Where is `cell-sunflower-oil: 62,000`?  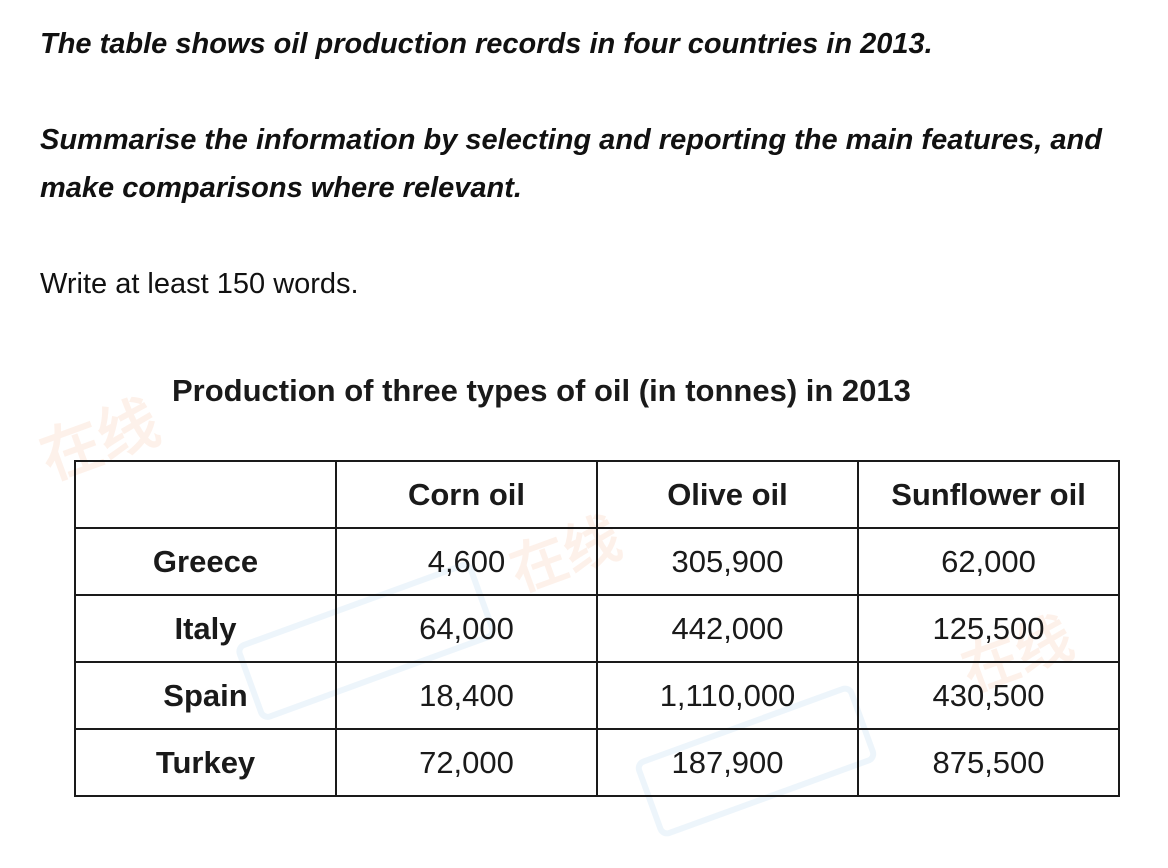
cell-sunflower-oil: 62,000 is located at coordinates (988, 561).